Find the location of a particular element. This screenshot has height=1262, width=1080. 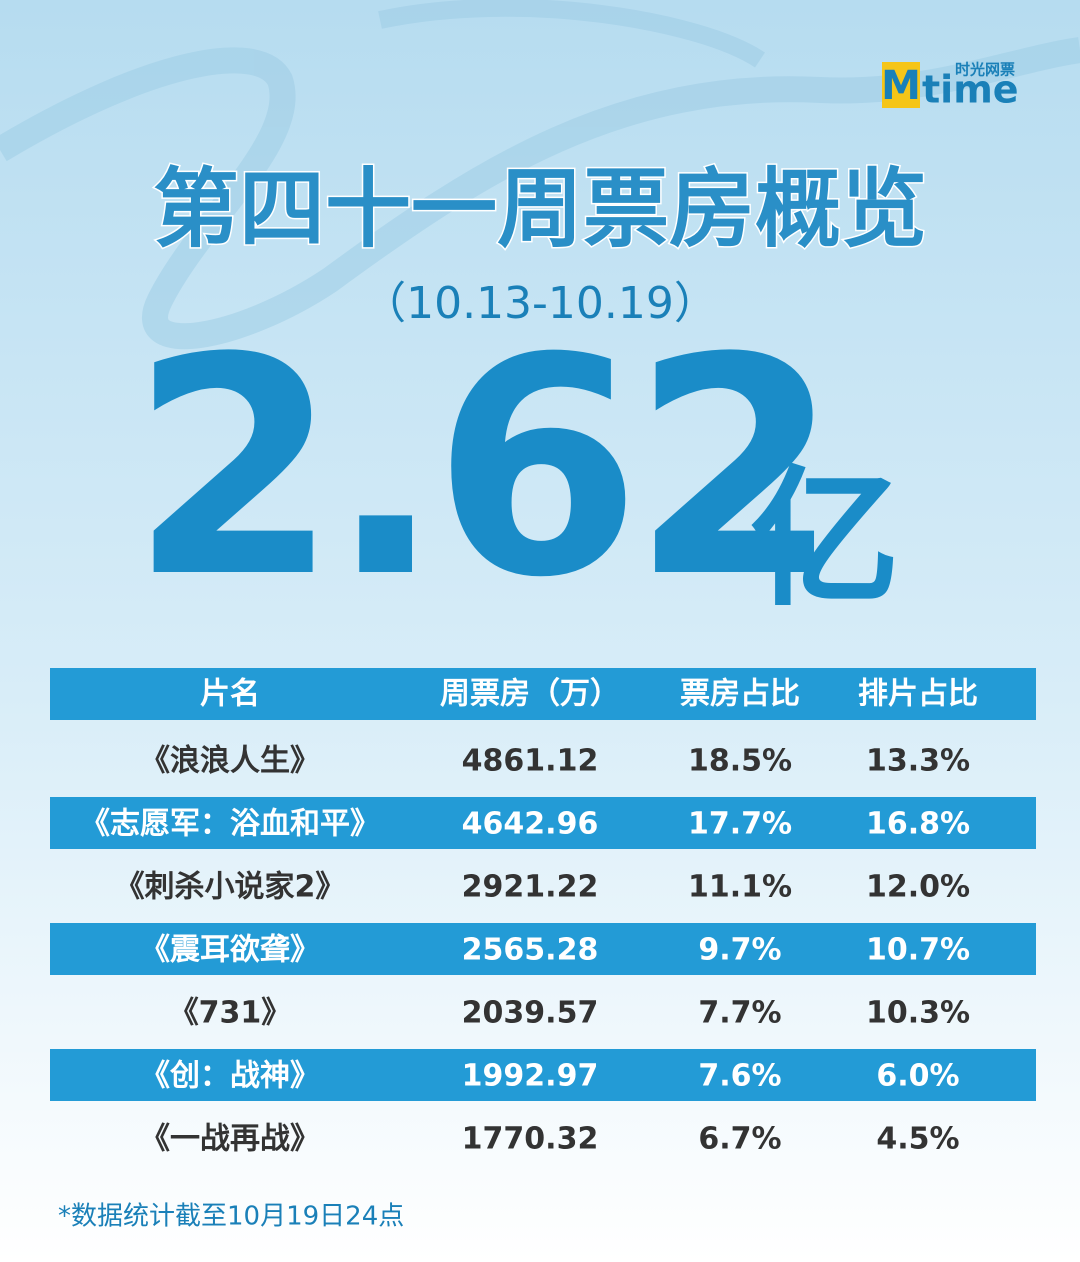

film-name: 《731》 is located at coordinates (230, 1013).